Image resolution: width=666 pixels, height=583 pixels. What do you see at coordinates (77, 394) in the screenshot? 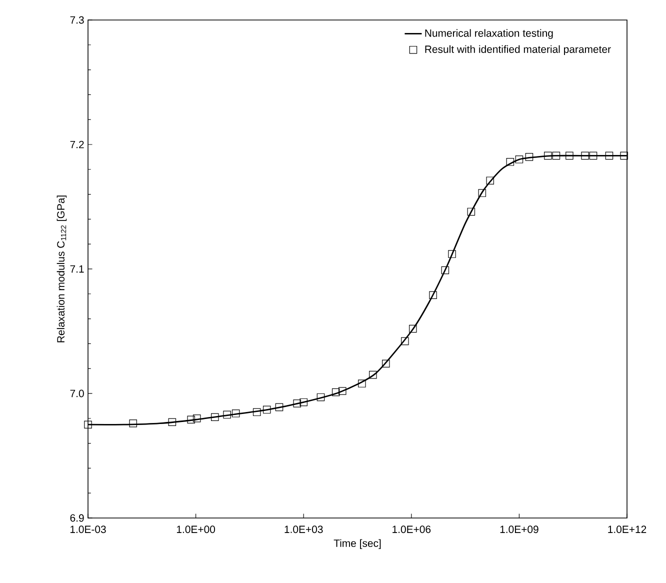
I see `y-tick-label: 7.0` at bounding box center [77, 394].